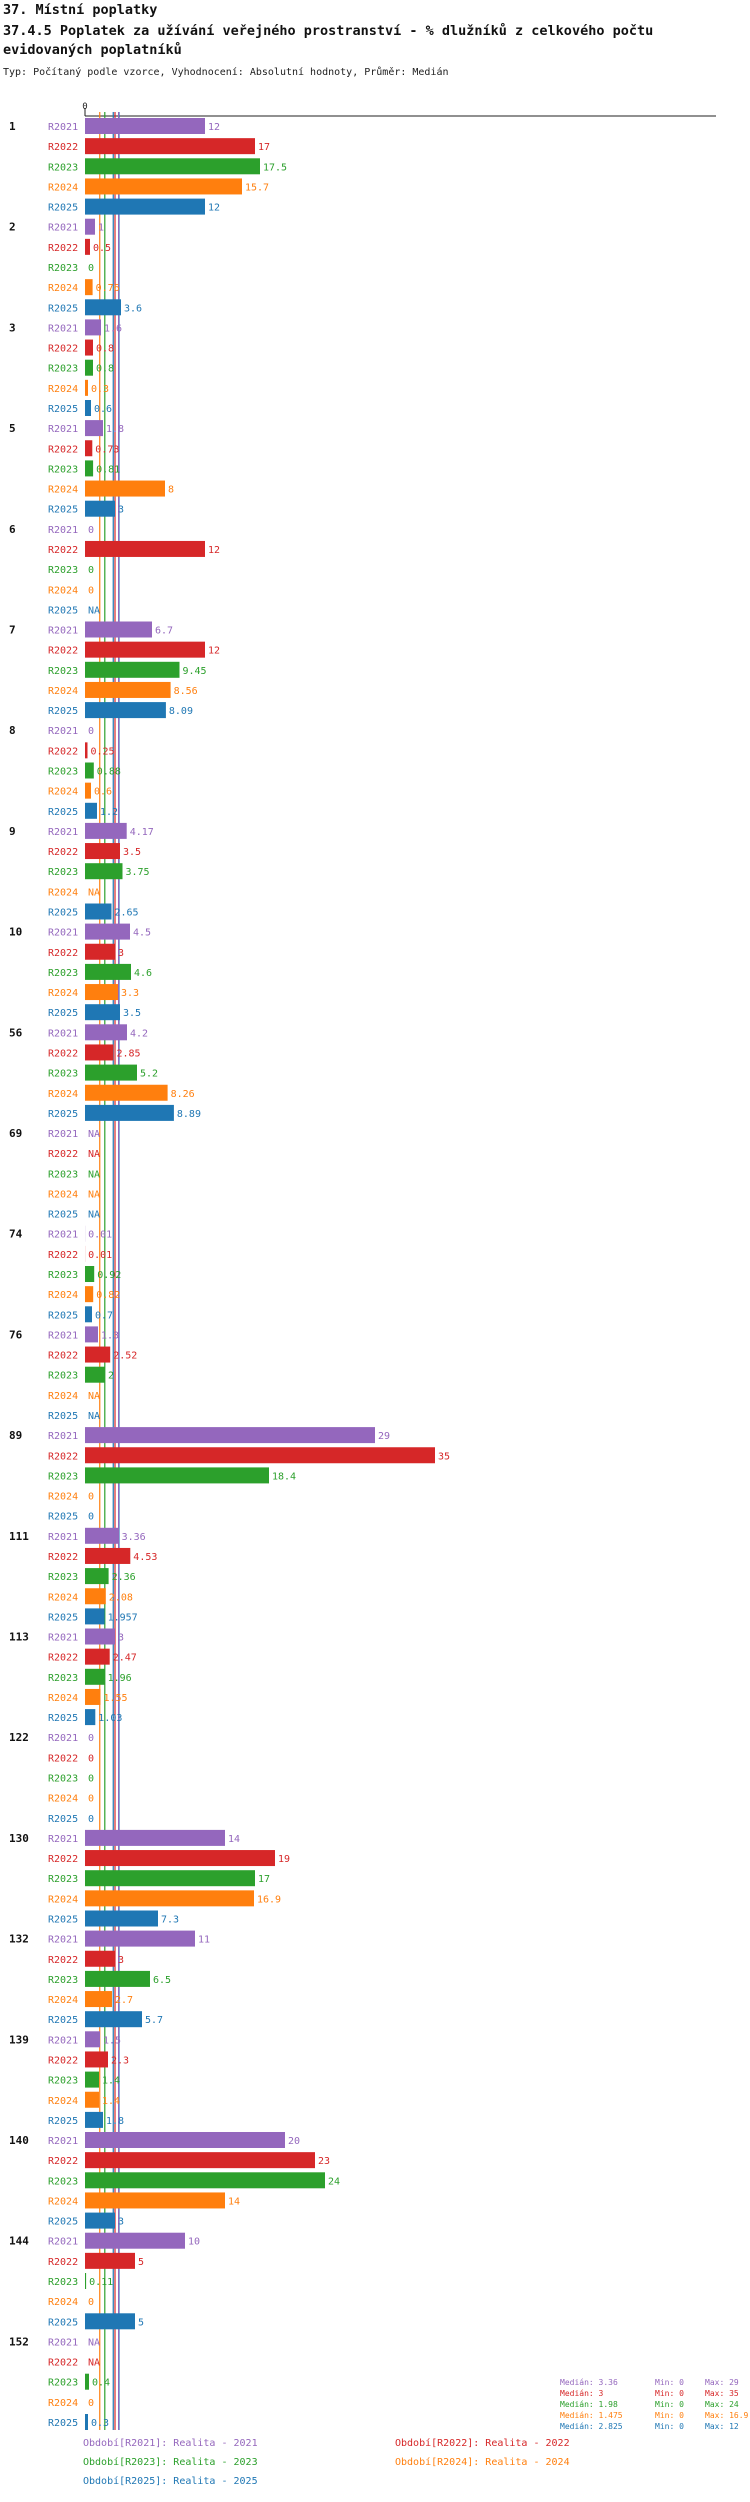  What do you see at coordinates (195, 671) in the screenshot?
I see `data-label: 9.45` at bounding box center [195, 671].